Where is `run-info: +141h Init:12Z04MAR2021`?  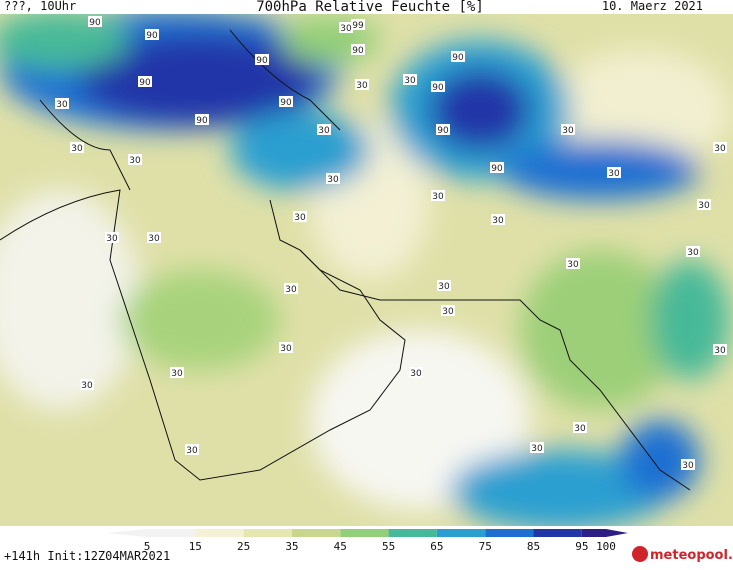
run-info: +141h Init:12Z04MAR2021 is located at coordinates (87, 556).